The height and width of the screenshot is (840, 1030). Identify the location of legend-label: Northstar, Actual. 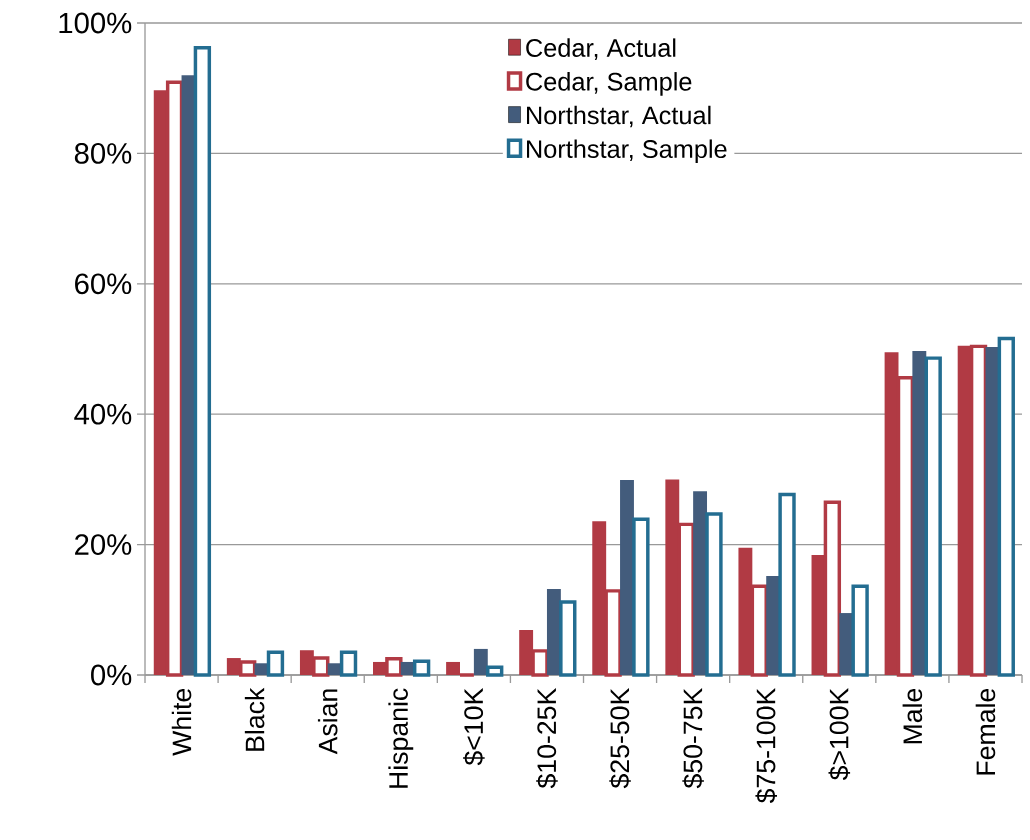
(619, 116).